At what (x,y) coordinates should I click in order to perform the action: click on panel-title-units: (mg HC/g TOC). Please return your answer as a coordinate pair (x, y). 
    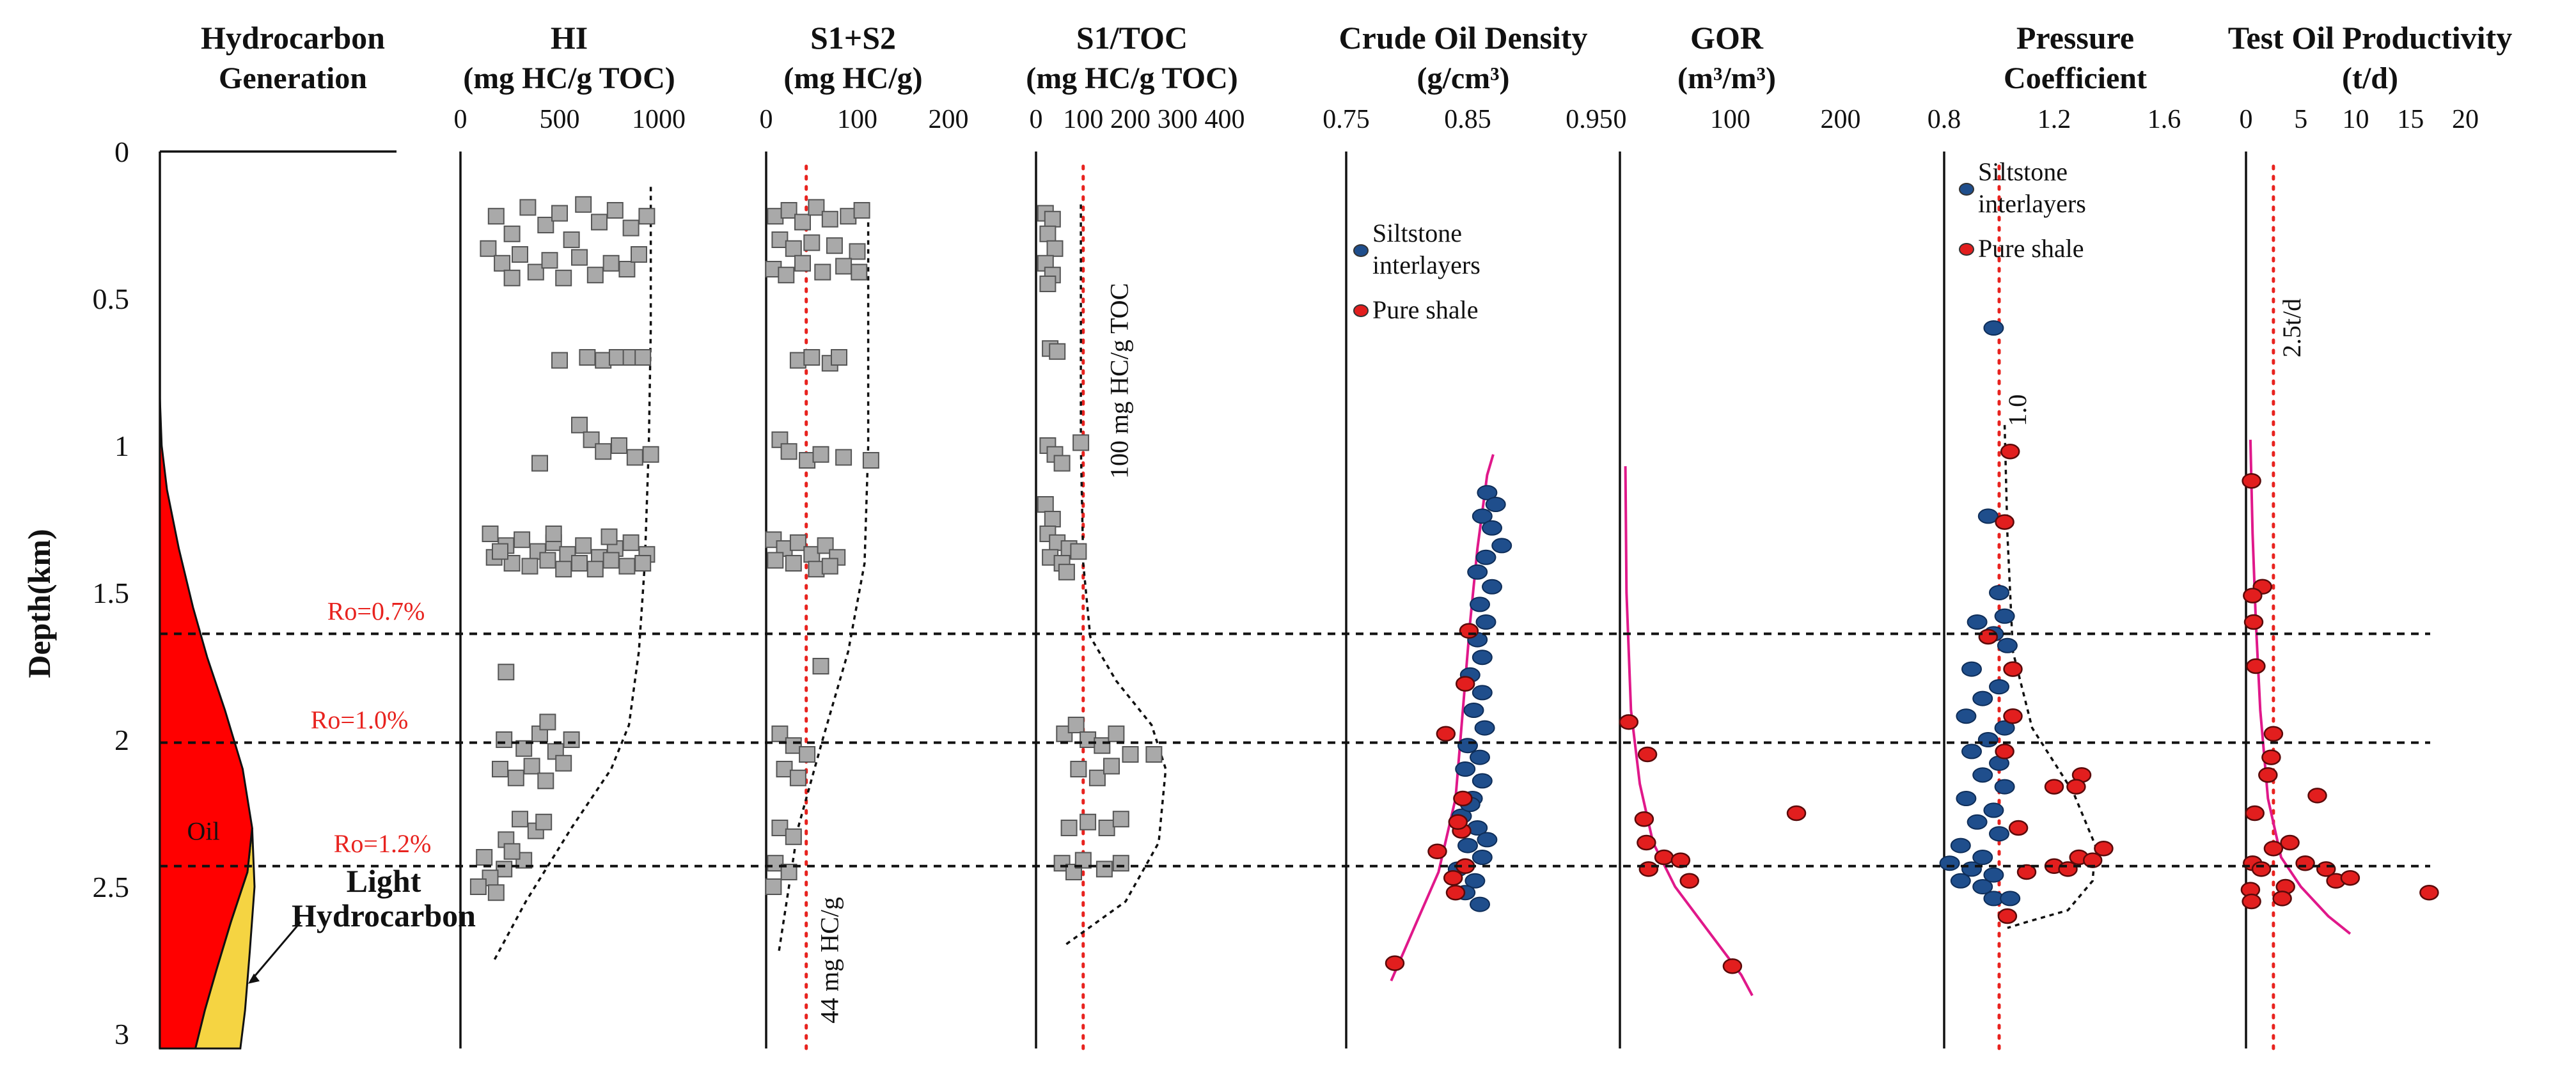
    Looking at the image, I should click on (1132, 78).